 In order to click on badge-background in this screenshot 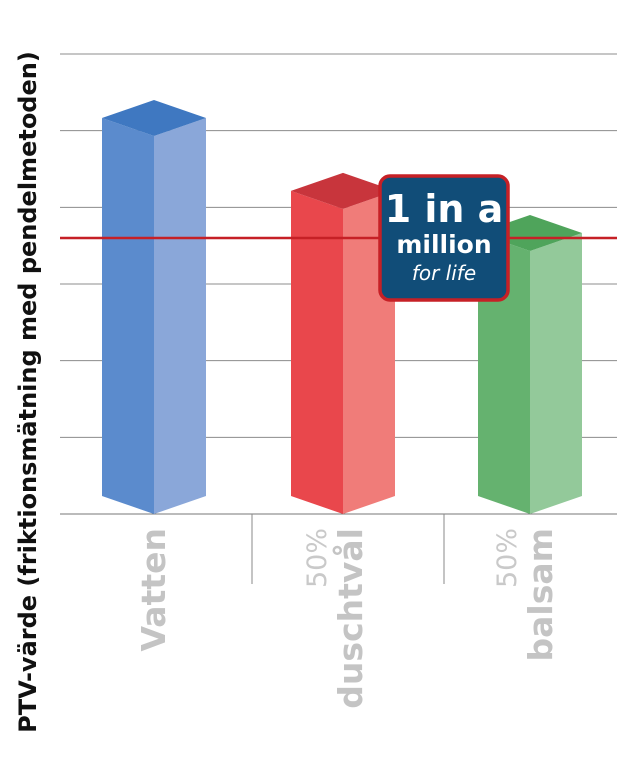, I will do `click(444, 238)`.